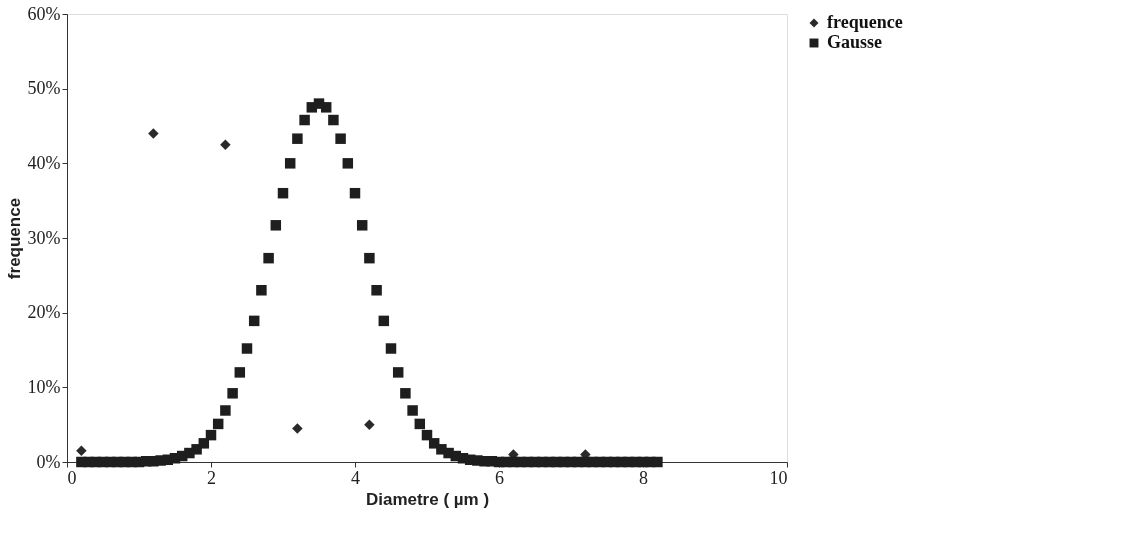  I want to click on y-tick-label: 60%, so click(44, 13).